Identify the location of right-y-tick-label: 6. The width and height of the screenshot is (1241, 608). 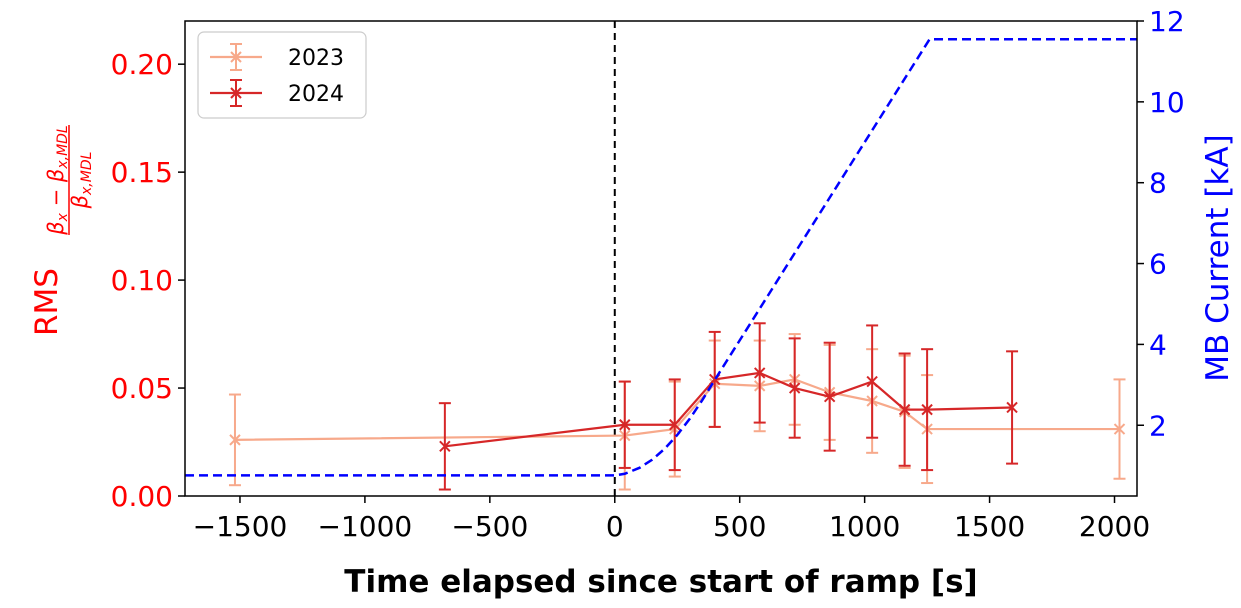
(1158, 264).